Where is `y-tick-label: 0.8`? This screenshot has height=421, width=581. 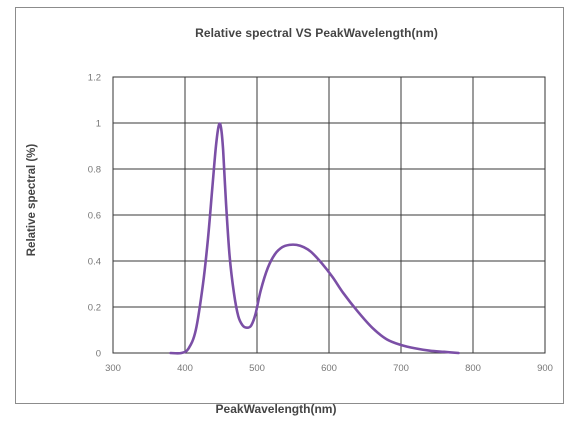 y-tick-label: 0.8 is located at coordinates (94, 170).